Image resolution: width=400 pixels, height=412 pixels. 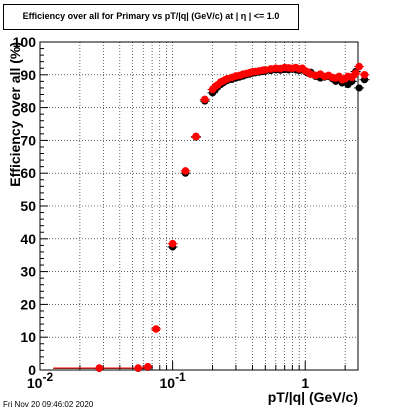 What do you see at coordinates (28, 173) in the screenshot?
I see `y-tick-label: 60` at bounding box center [28, 173].